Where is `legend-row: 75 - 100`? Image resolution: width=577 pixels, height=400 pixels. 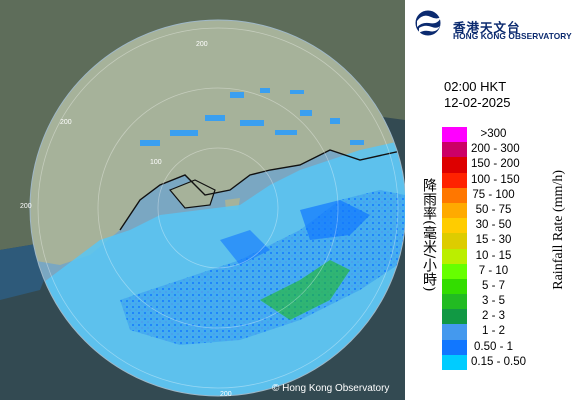
legend-row: 75 - 100 is located at coordinates (478, 195).